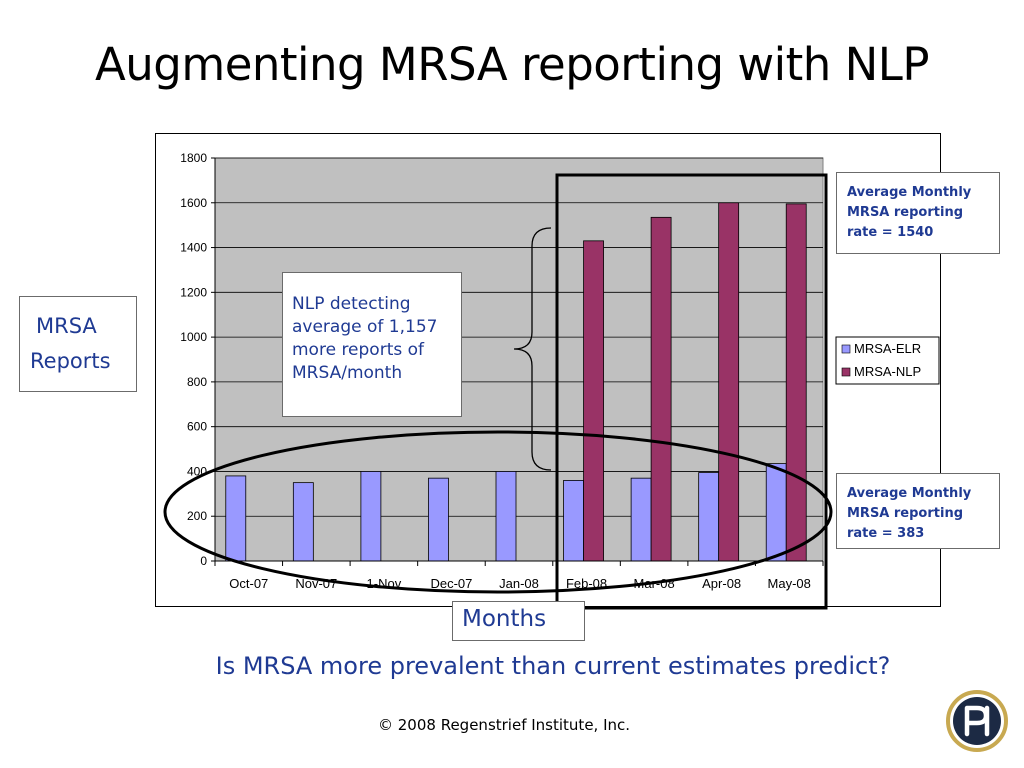 Image resolution: width=1024 pixels, height=768 pixels. I want to click on x-axis-label-box: Months, so click(518, 621).